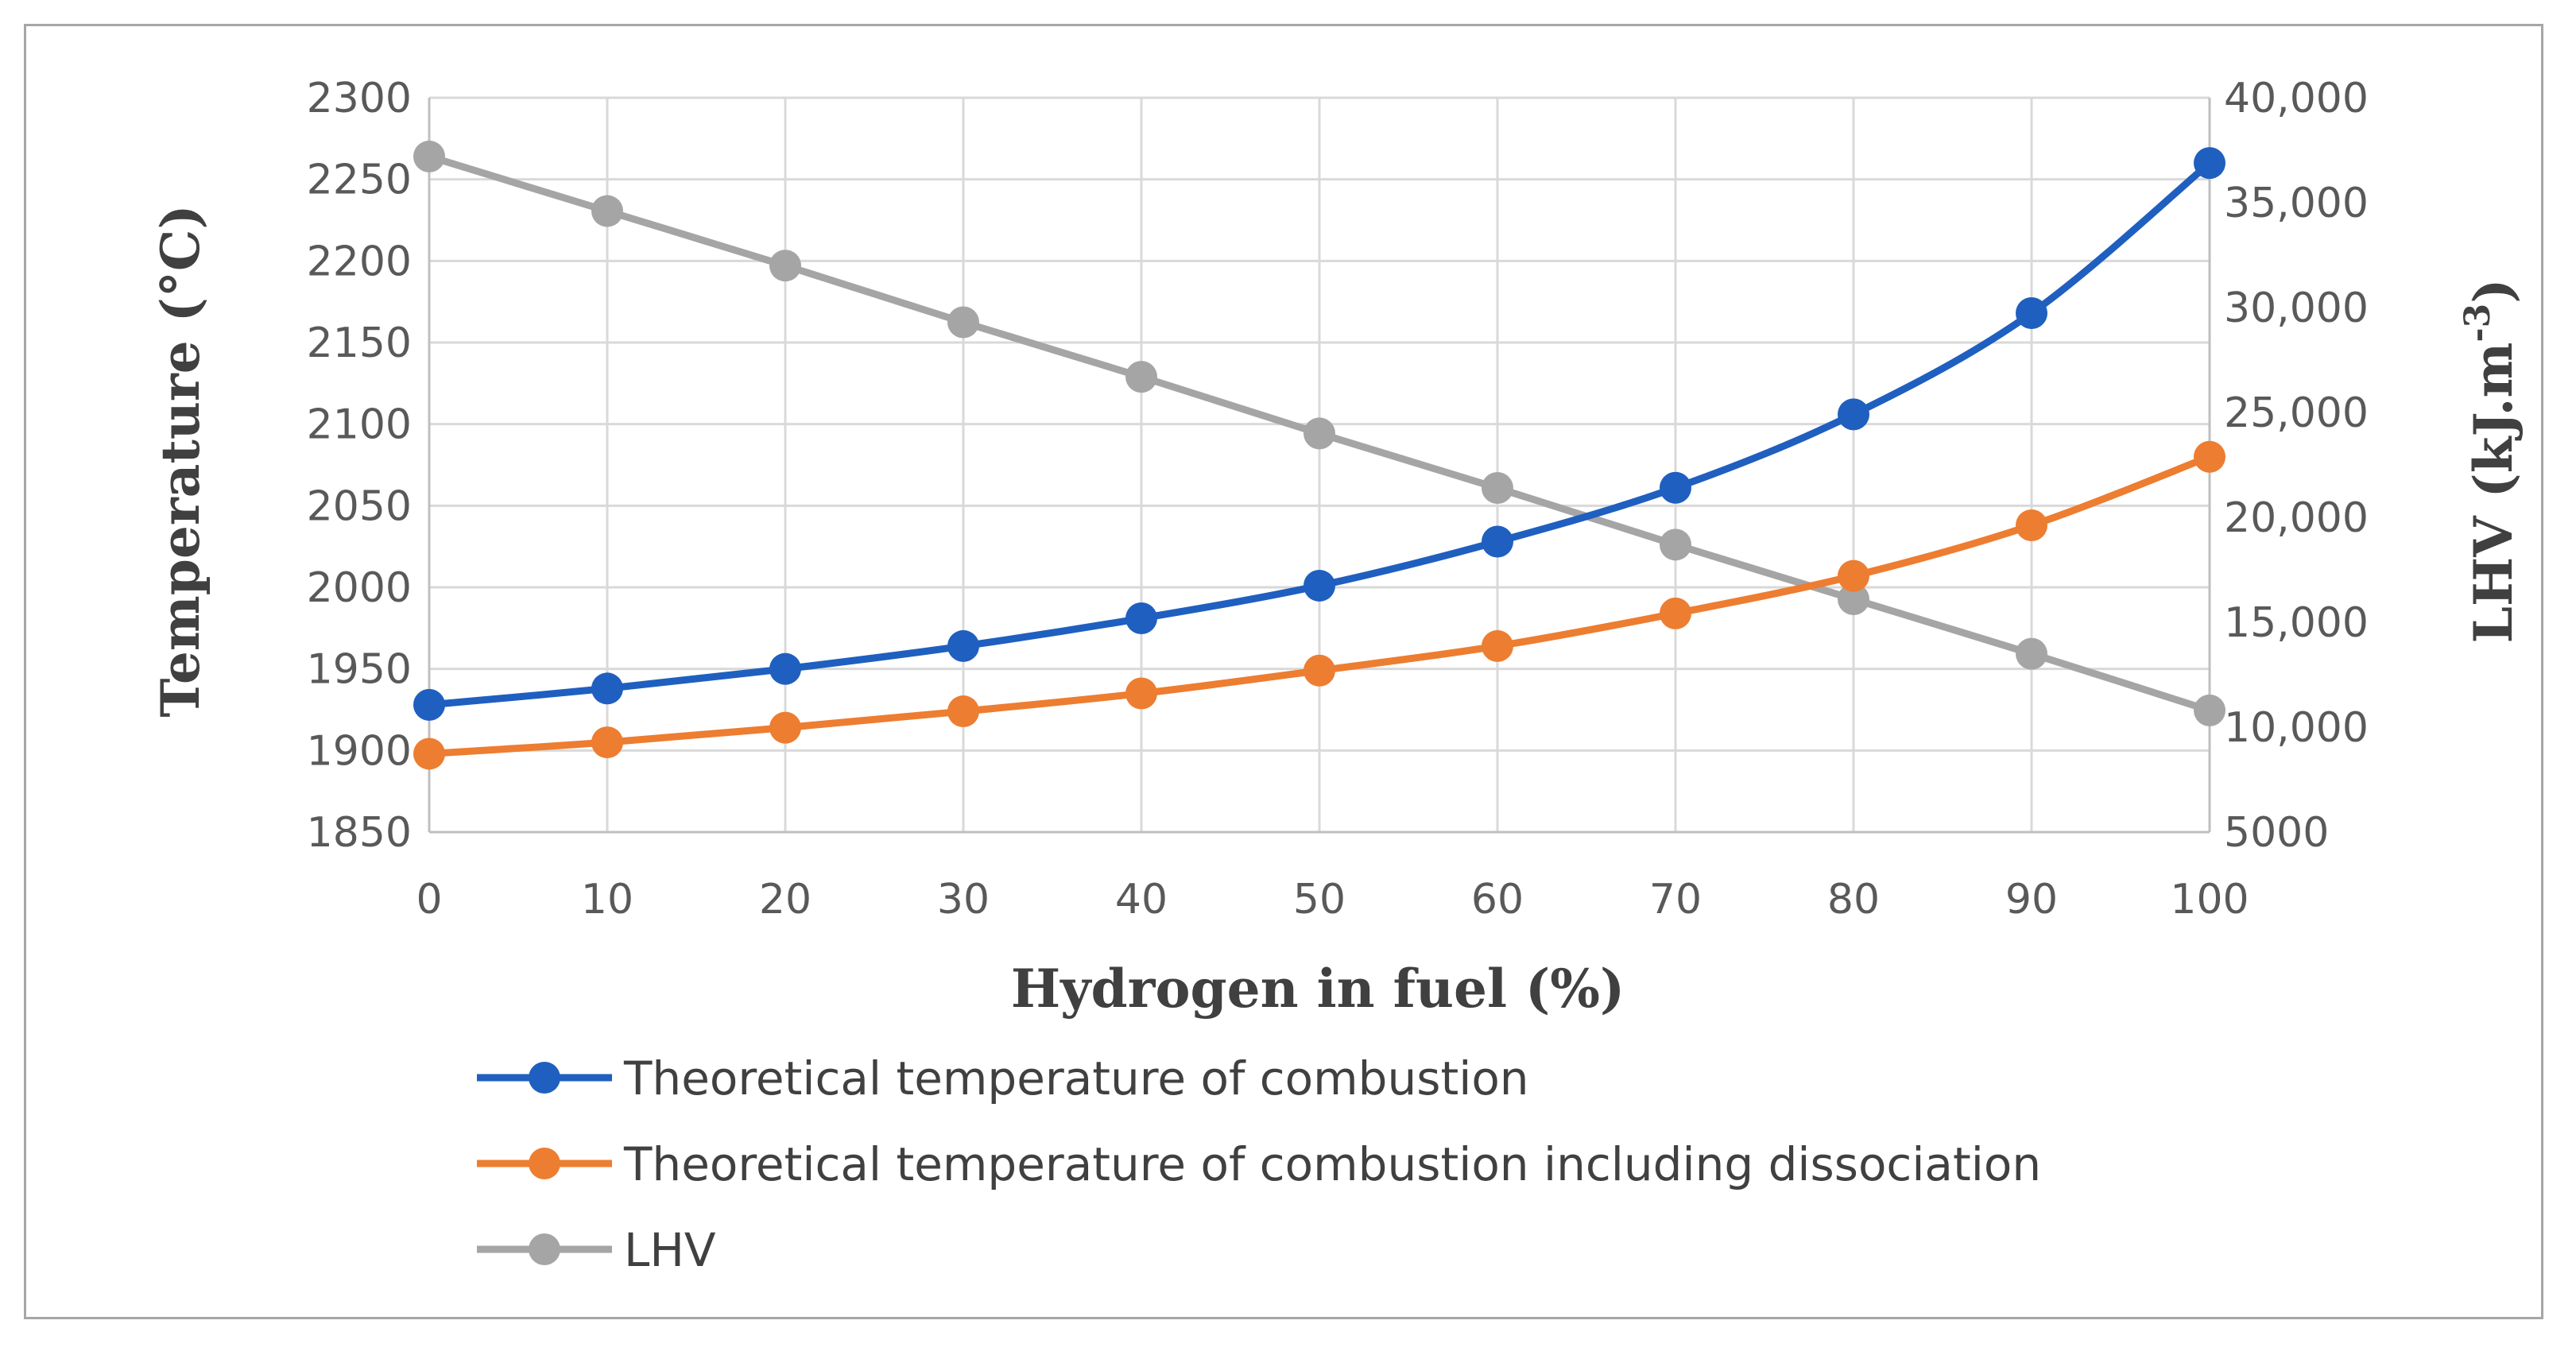  I want to click on x-tick-label: 100, so click(2209, 900).